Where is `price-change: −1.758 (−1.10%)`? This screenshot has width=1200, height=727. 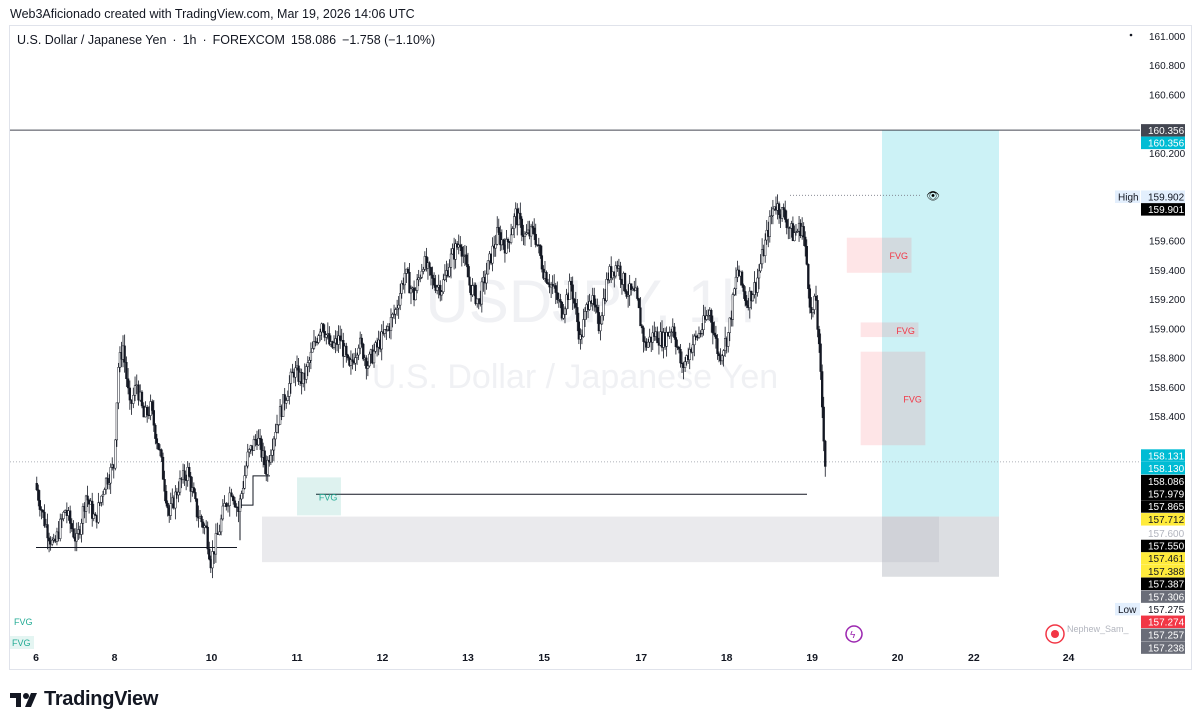
price-change: −1.758 (−1.10%) is located at coordinates (389, 40).